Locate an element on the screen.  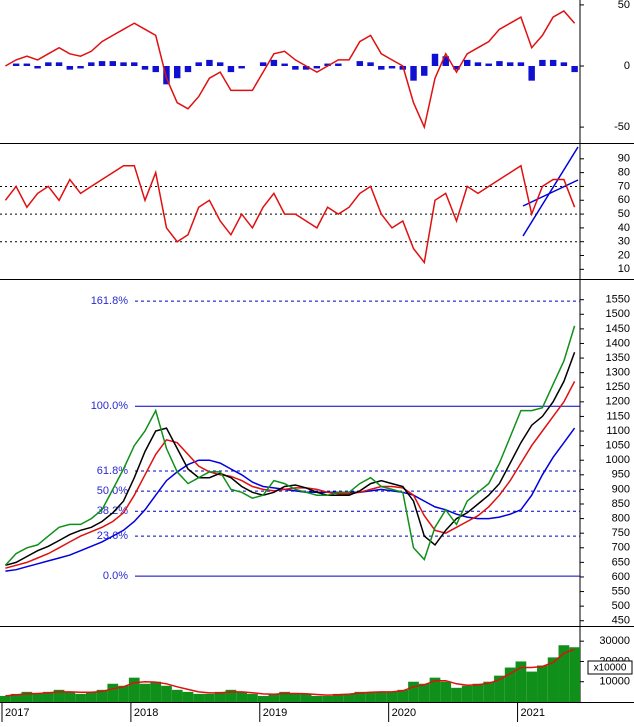
y-tick-label: 1550 is located at coordinates (618, 300).